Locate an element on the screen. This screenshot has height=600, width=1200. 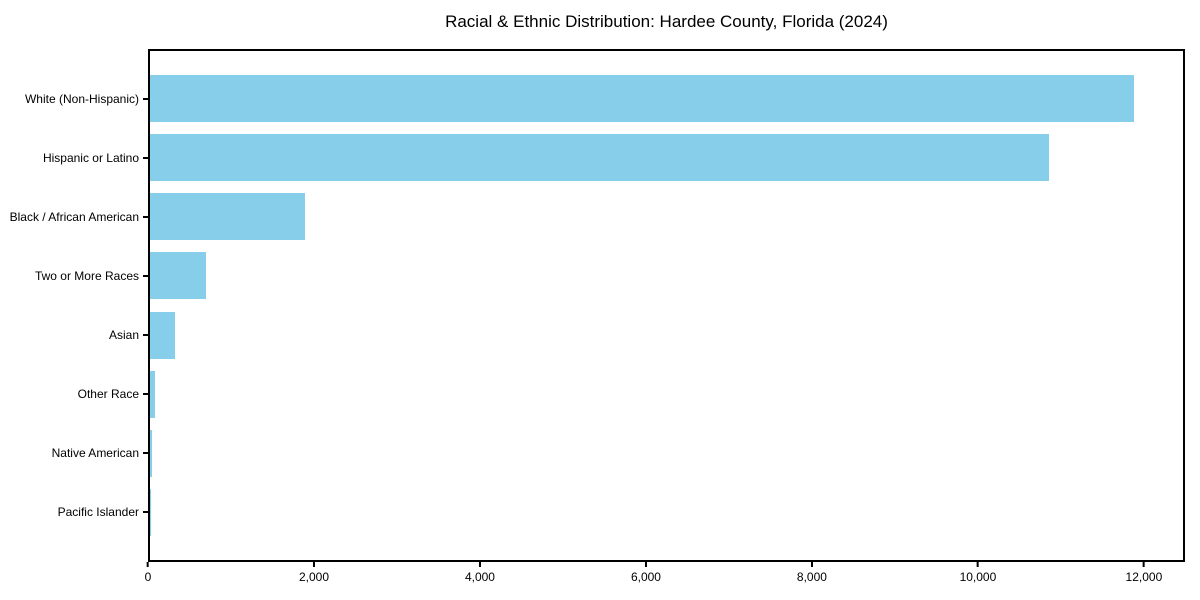
y-axis-label-row: Asian is located at coordinates (74, 335).